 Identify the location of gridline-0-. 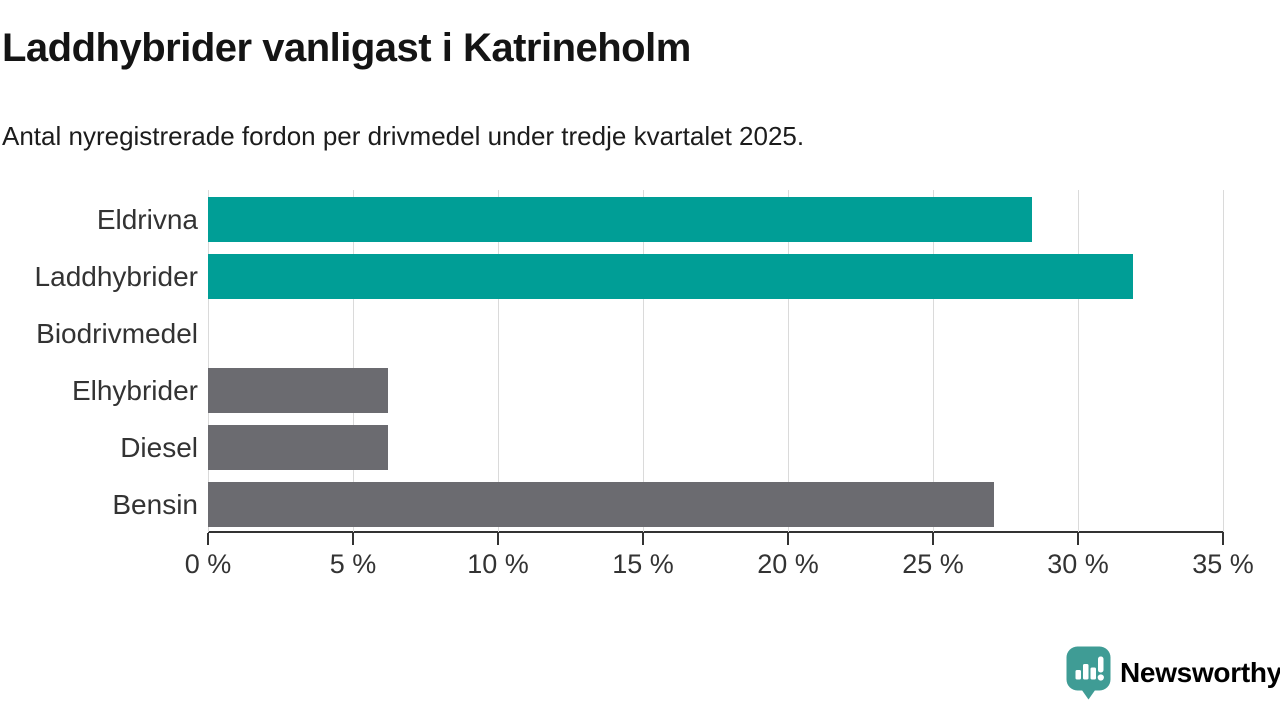
(208, 361).